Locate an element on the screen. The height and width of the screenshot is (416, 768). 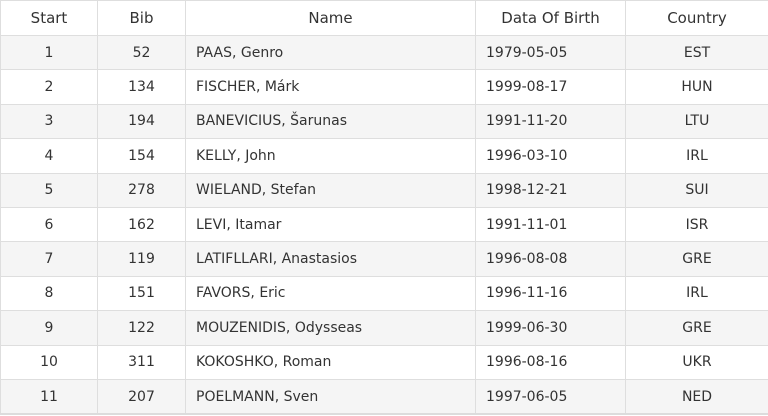
table-row: 8 151 FAVORS, Eric 1996-11-16 IRL is located at coordinates (384, 293).